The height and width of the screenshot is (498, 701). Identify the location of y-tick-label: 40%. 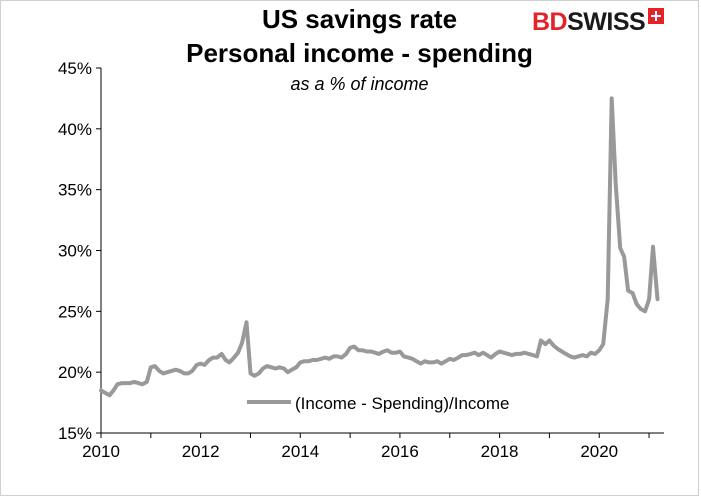
(75, 129).